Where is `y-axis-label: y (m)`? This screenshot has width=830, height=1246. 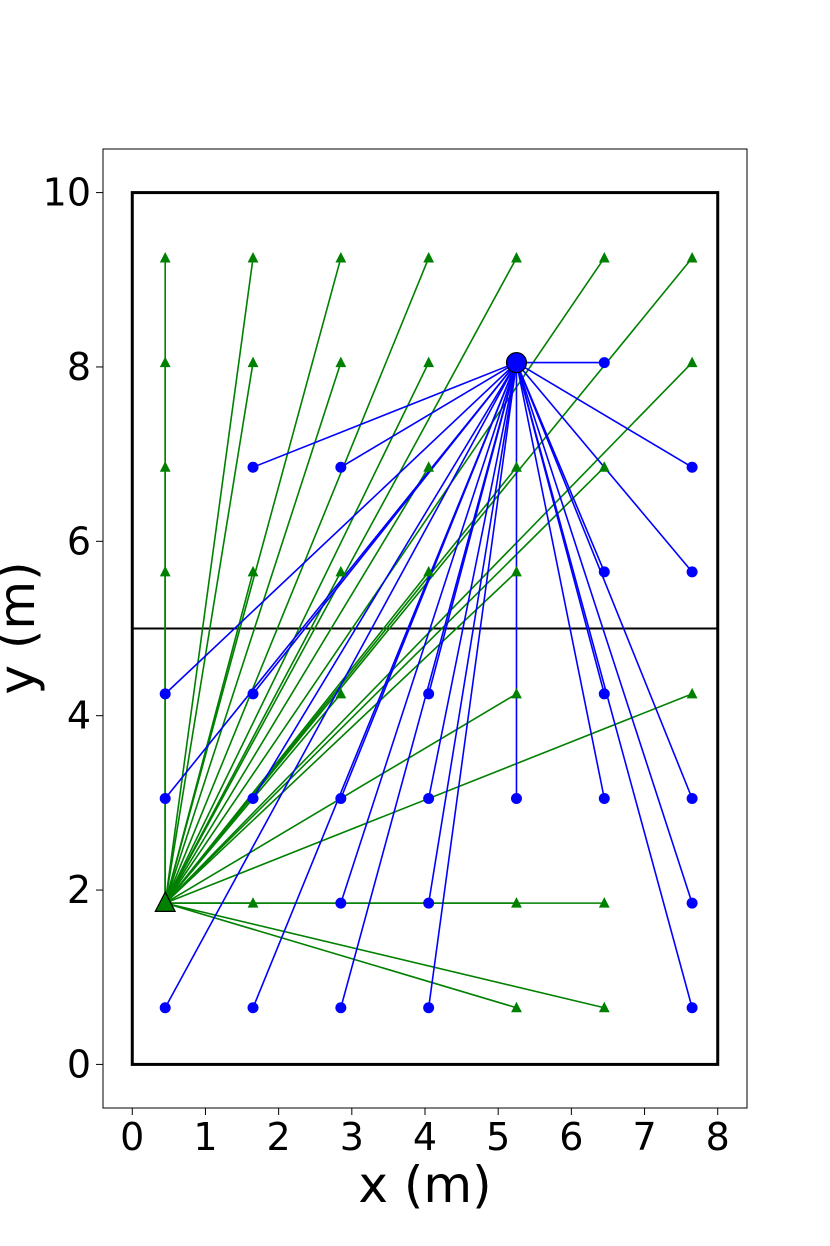 y-axis-label: y (m) is located at coordinates (23, 627).